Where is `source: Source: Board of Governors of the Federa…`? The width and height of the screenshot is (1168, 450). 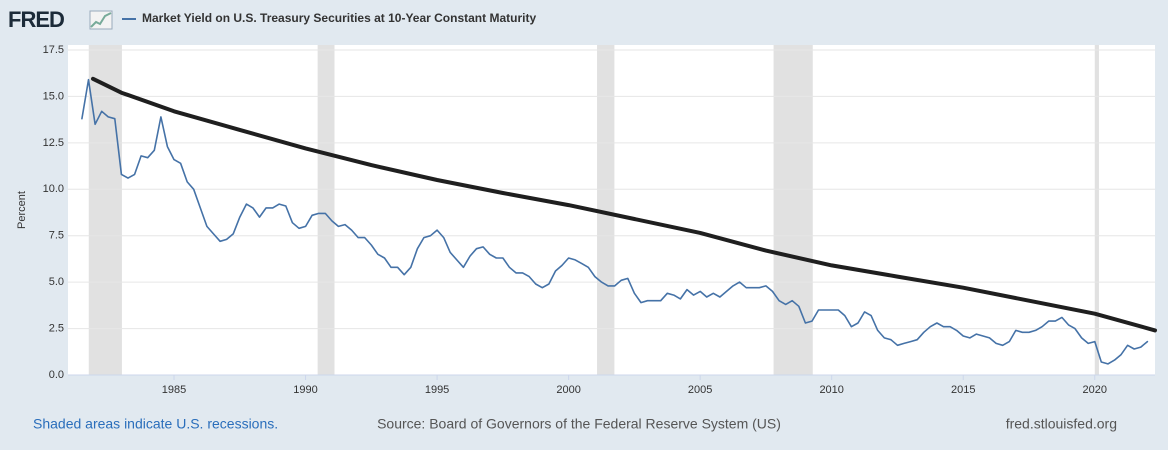 source: Source: Board of Governors of the Federa… is located at coordinates (579, 424).